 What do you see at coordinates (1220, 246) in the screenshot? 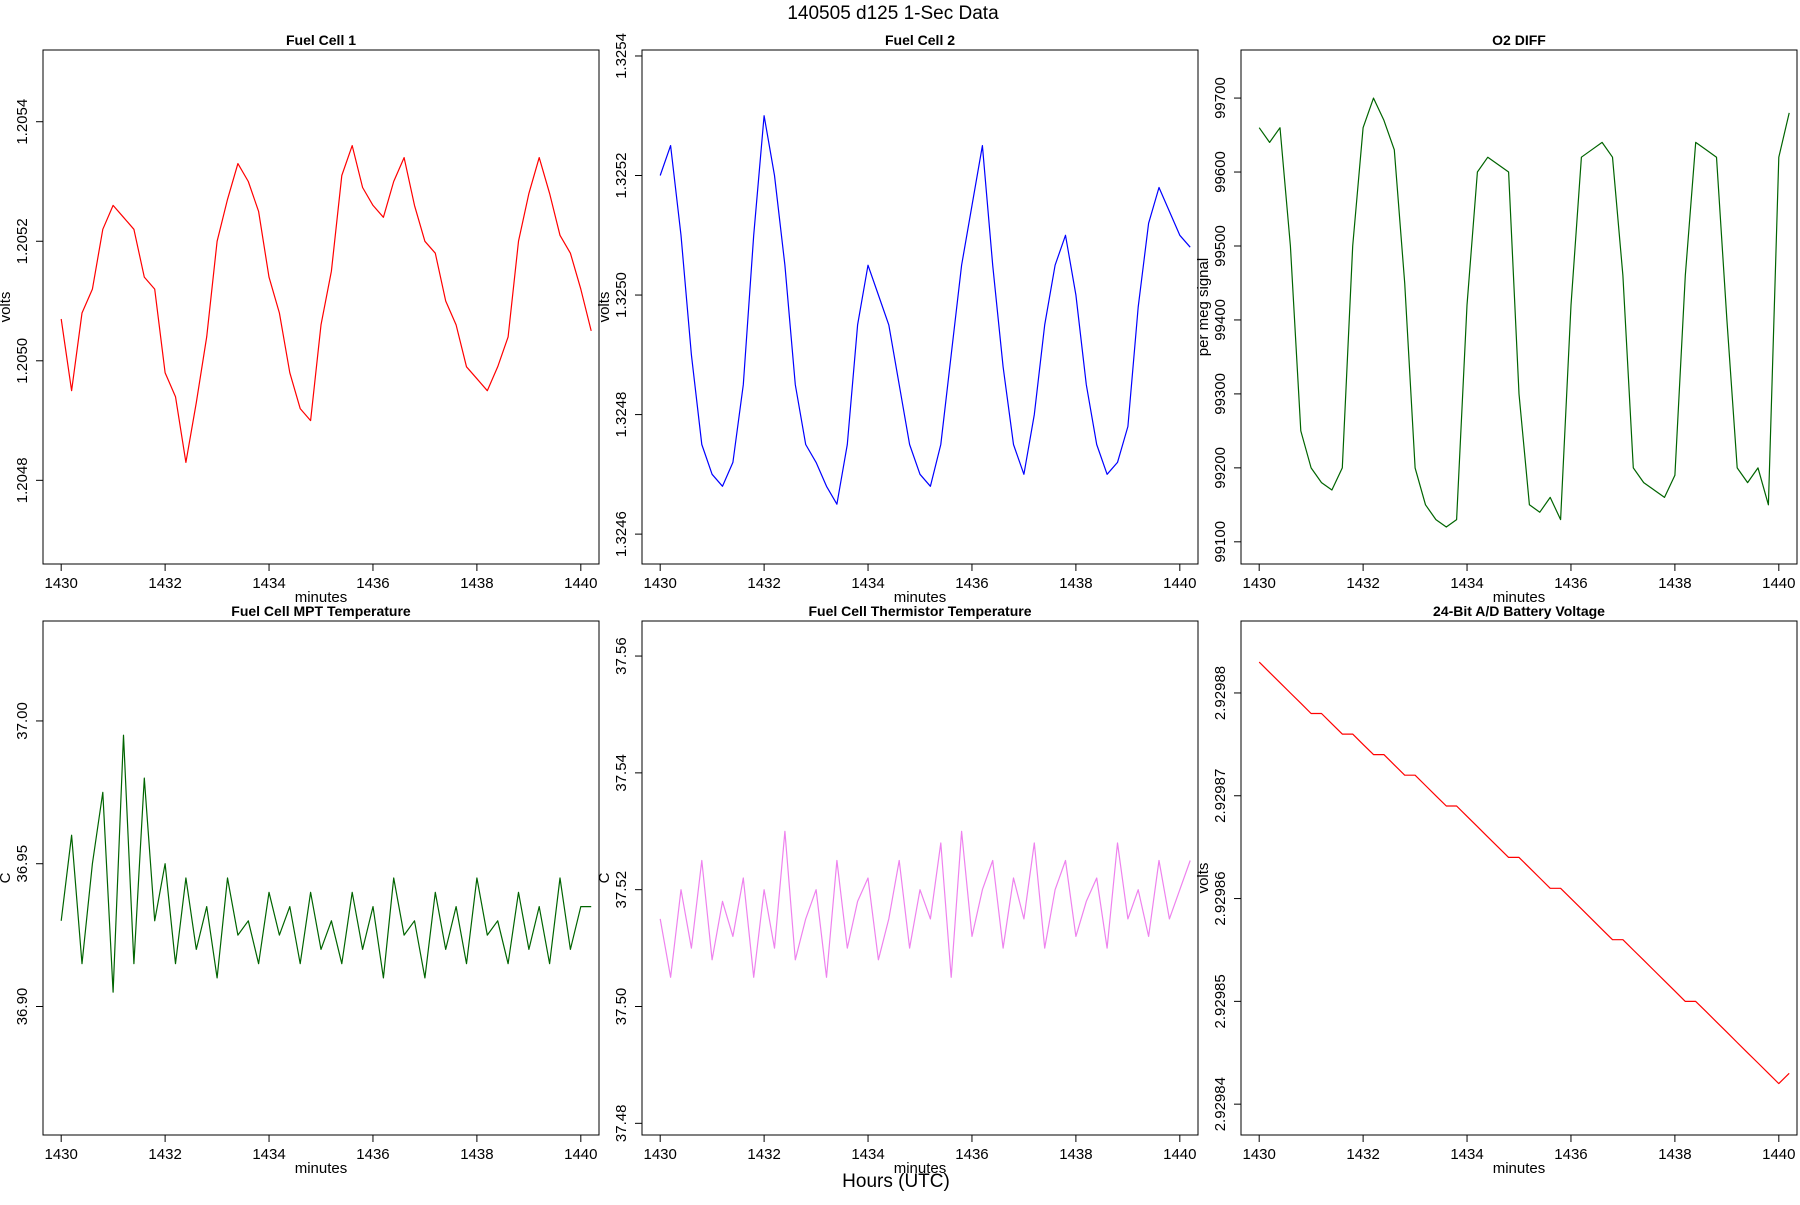
I see `y-tick-label: 99500` at bounding box center [1220, 246].